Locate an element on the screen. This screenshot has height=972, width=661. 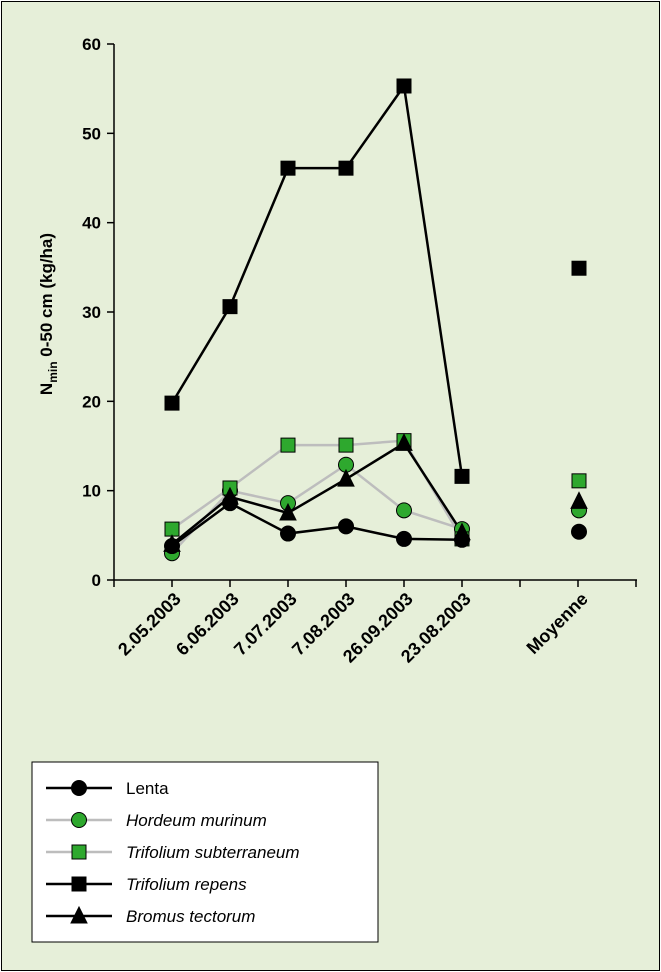
y-tick-label: 60 is located at coordinates (91, 44).